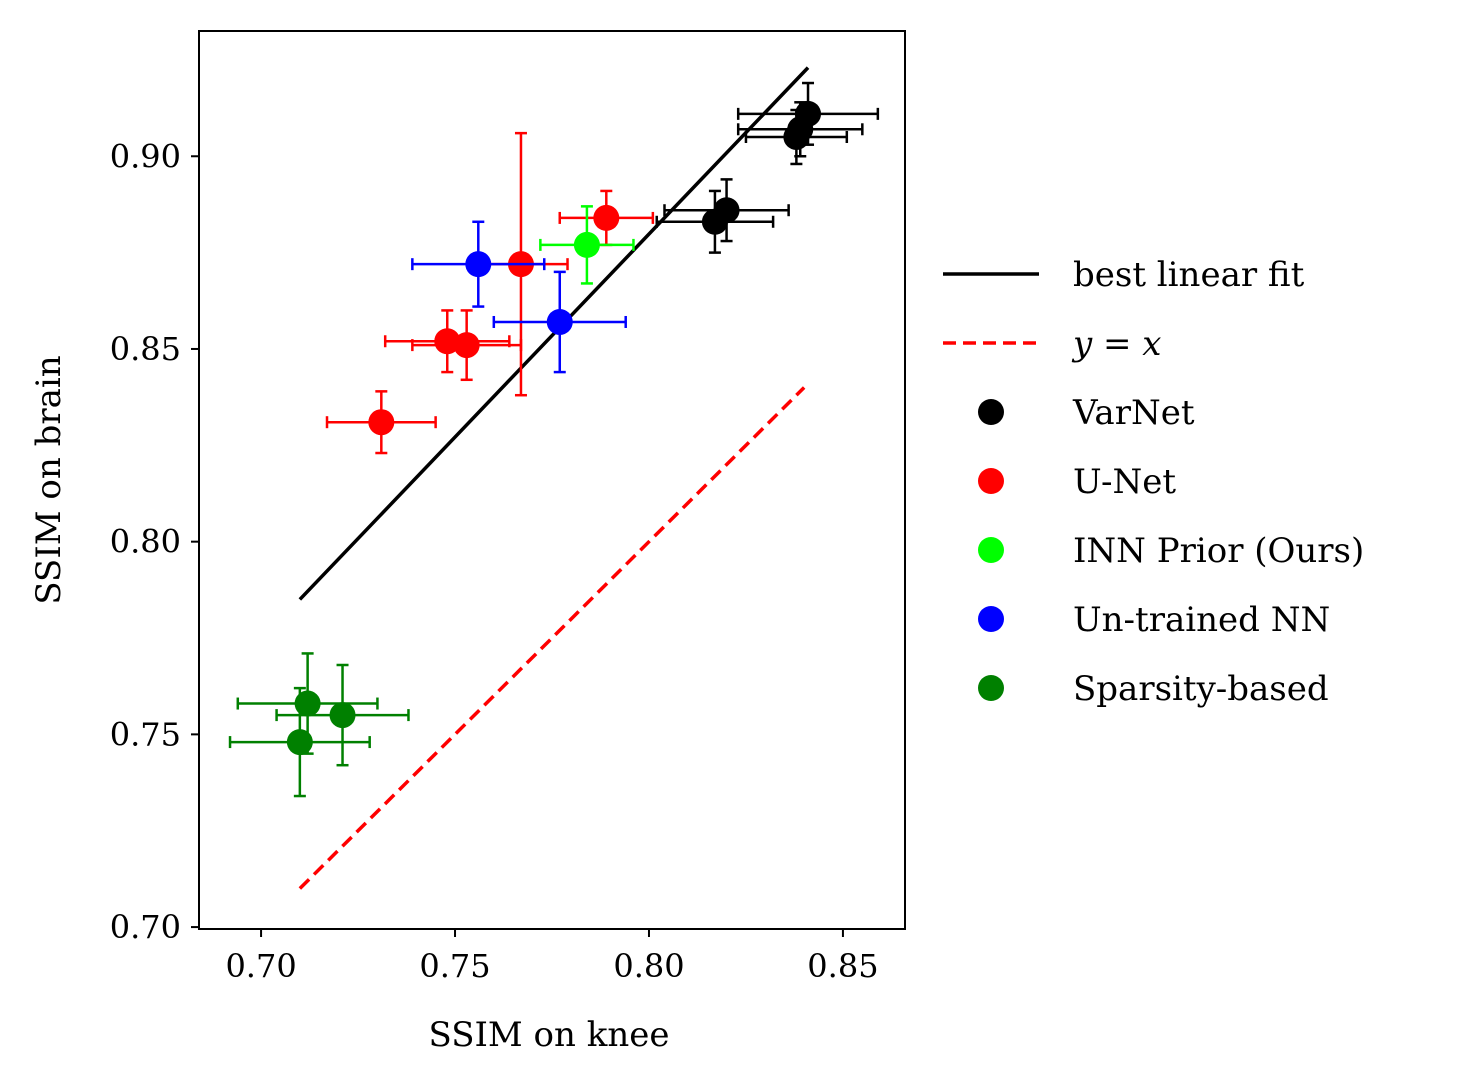 The width and height of the screenshot is (1472, 1087). What do you see at coordinates (1218, 551) in the screenshot?
I see `legend-label: INN Prior (Ours)` at bounding box center [1218, 551].